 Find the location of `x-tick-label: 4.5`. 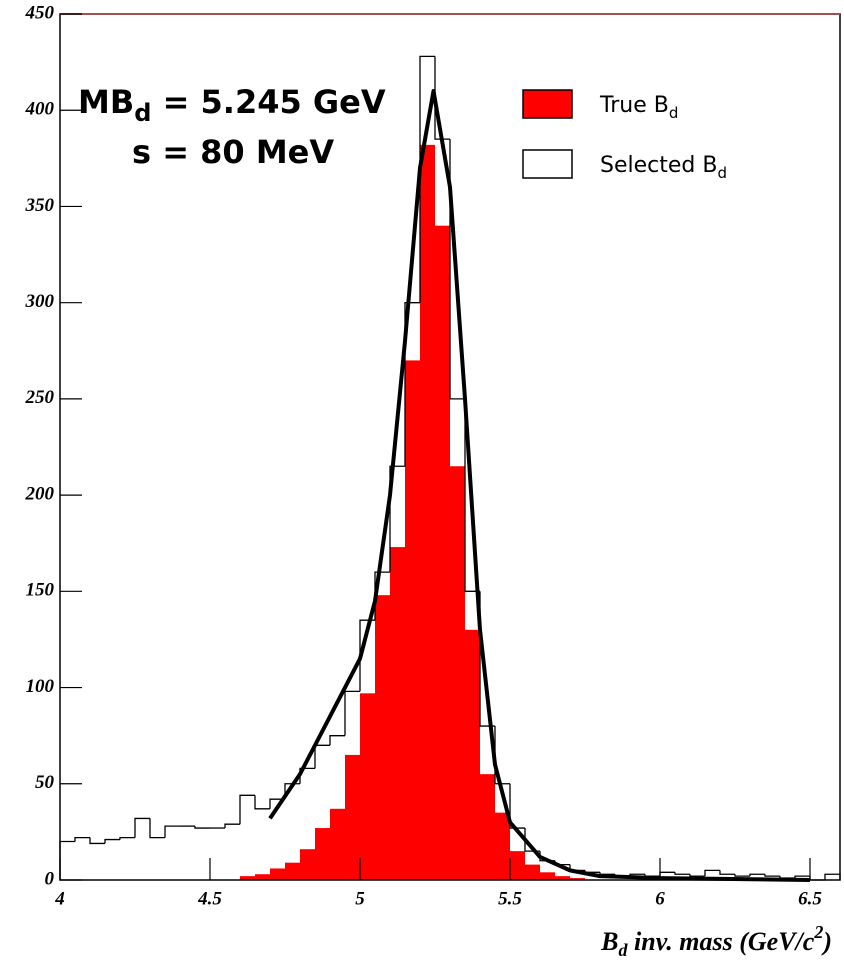

x-tick-label: 4.5 is located at coordinates (209, 898).